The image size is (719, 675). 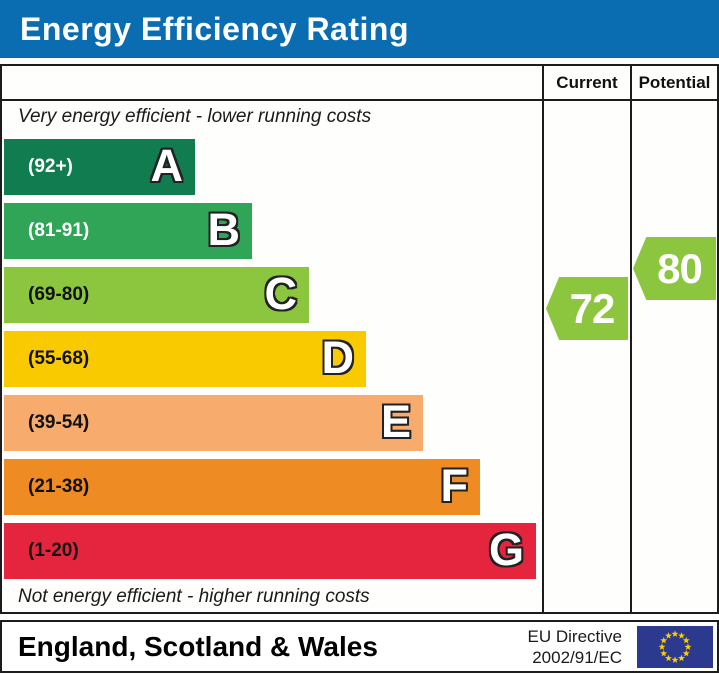 I want to click on band-letter-F: F, so click(x=454, y=486).